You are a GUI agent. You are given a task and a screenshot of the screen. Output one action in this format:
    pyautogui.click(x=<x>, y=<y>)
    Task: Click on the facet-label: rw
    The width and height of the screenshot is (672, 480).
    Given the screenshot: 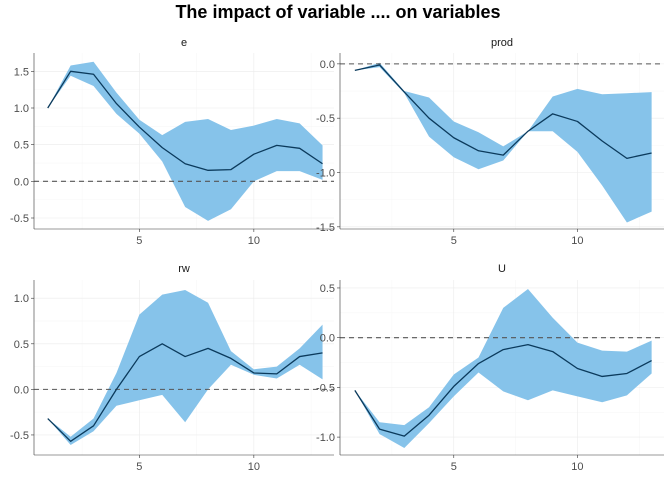 What is the action you would take?
    pyautogui.click(x=184, y=269)
    